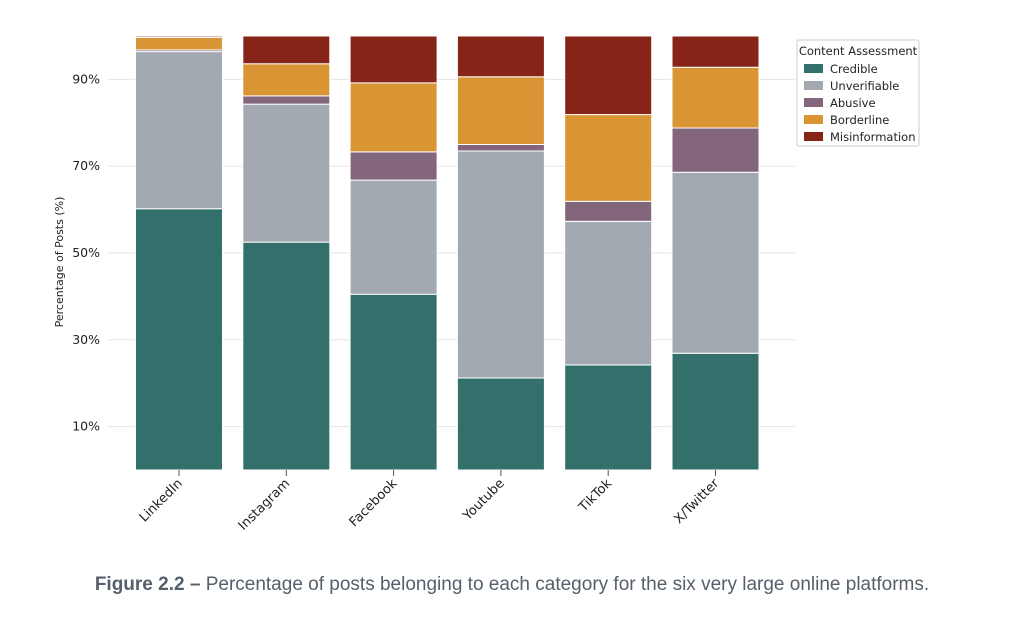 This screenshot has width=1024, height=618. I want to click on legend-box, so click(858, 93).